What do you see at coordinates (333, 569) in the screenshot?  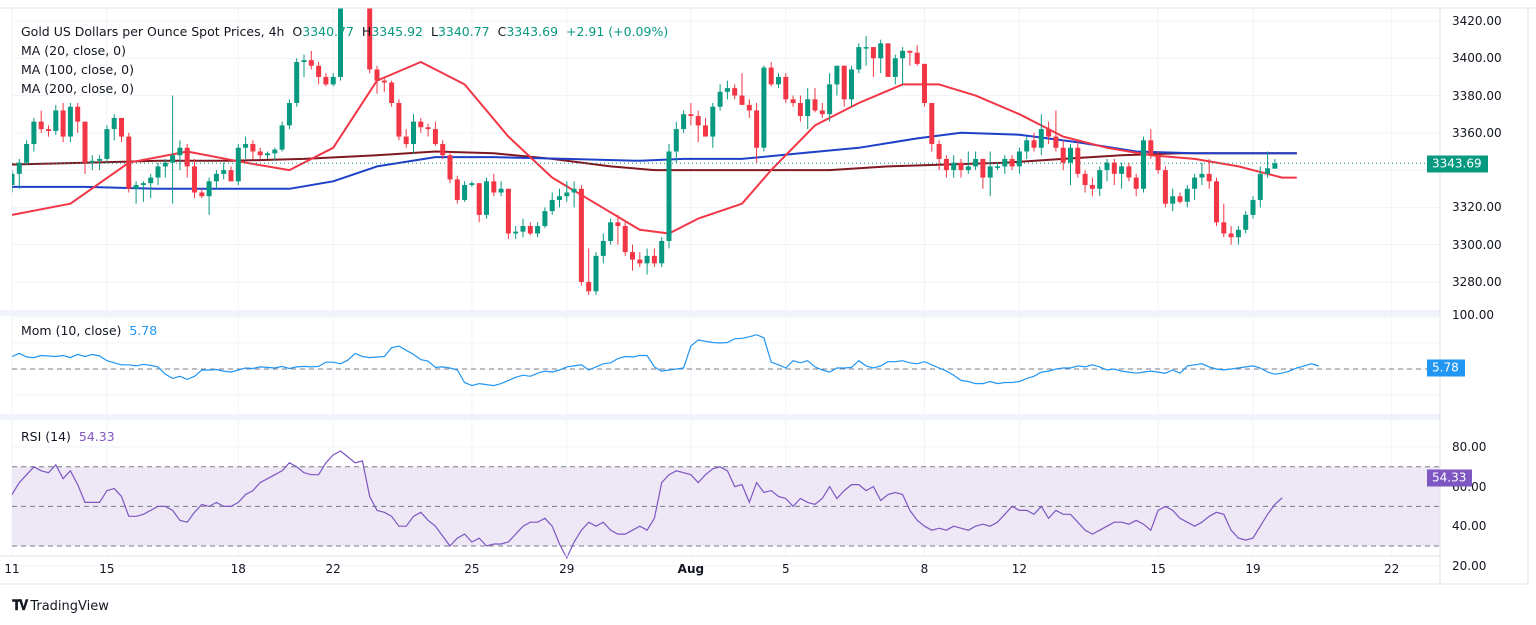 I see `time-tick-label: 22` at bounding box center [333, 569].